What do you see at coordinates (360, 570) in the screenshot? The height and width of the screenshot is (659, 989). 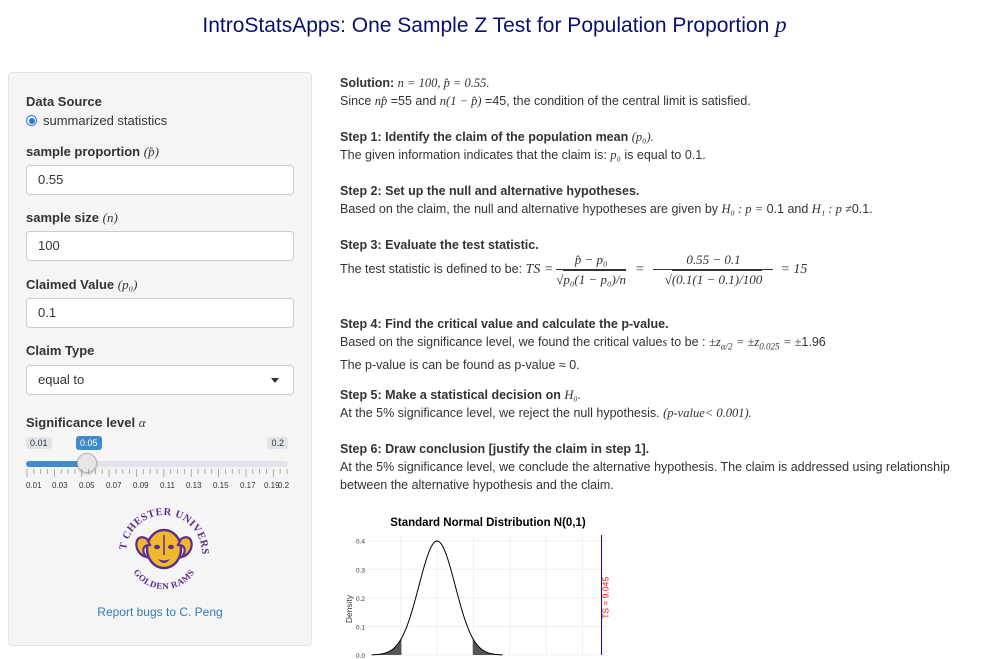 I see `chart-y-tick-label: 0.3` at bounding box center [360, 570].